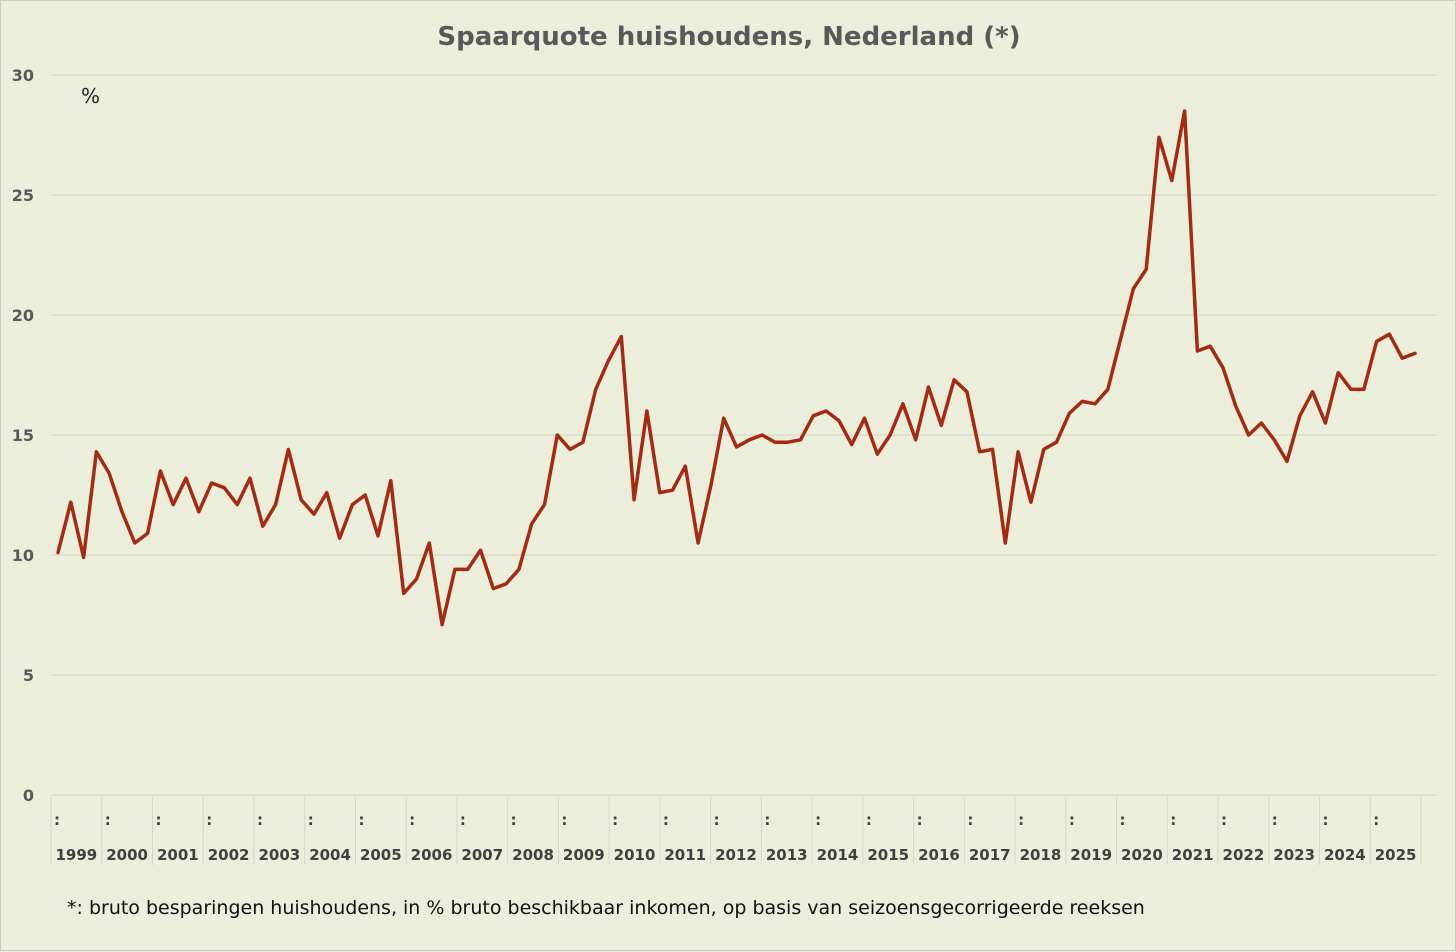 This screenshot has height=952, width=1456. Describe the element at coordinates (23, 555) in the screenshot. I see `y-tick-label: 10` at that location.